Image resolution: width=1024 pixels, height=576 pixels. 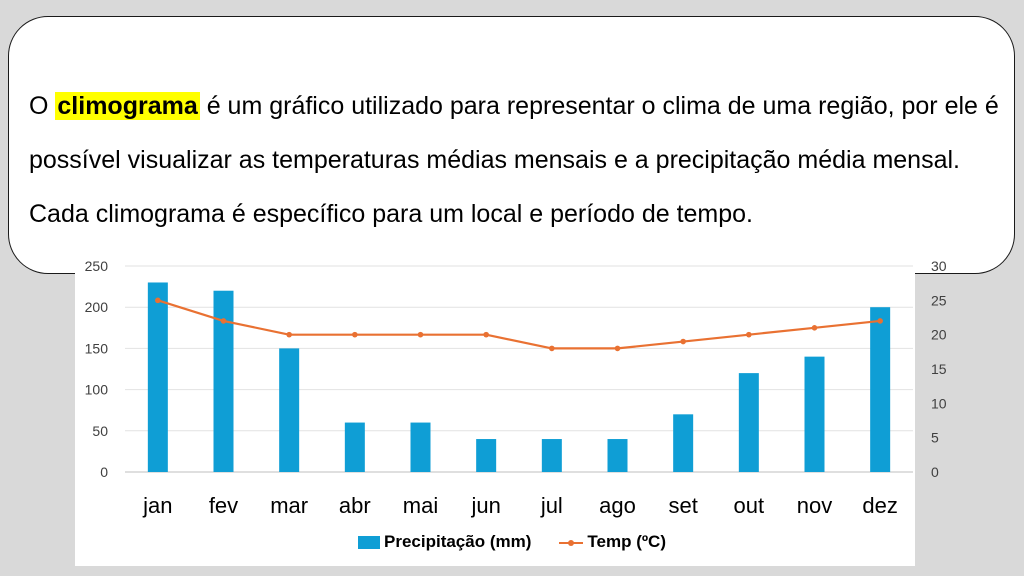 What do you see at coordinates (939, 300) in the screenshot?
I see `y-right-tick-5: 25` at bounding box center [939, 300].